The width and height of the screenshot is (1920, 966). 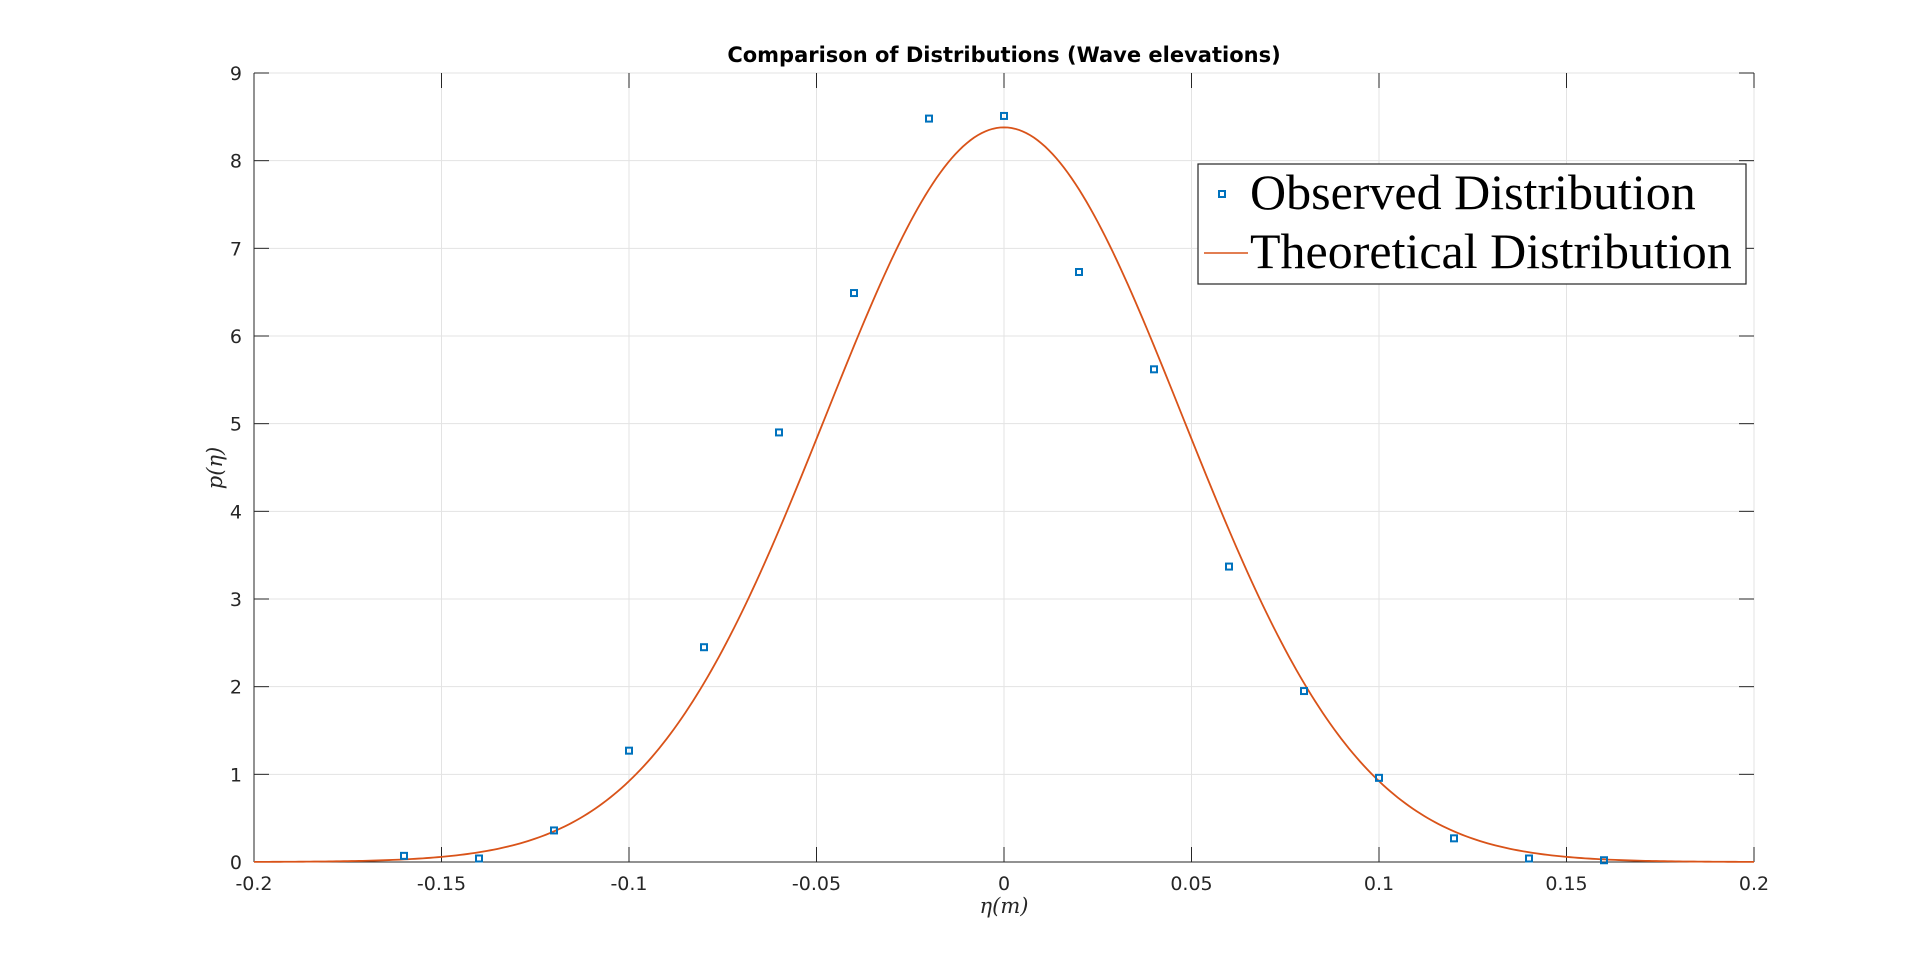 What do you see at coordinates (236, 863) in the screenshot?
I see `y-tick-label: 0` at bounding box center [236, 863].